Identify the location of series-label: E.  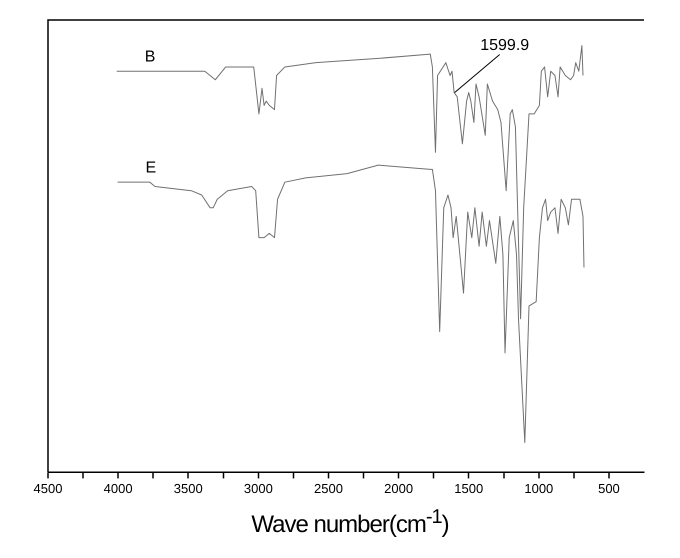
(151, 168).